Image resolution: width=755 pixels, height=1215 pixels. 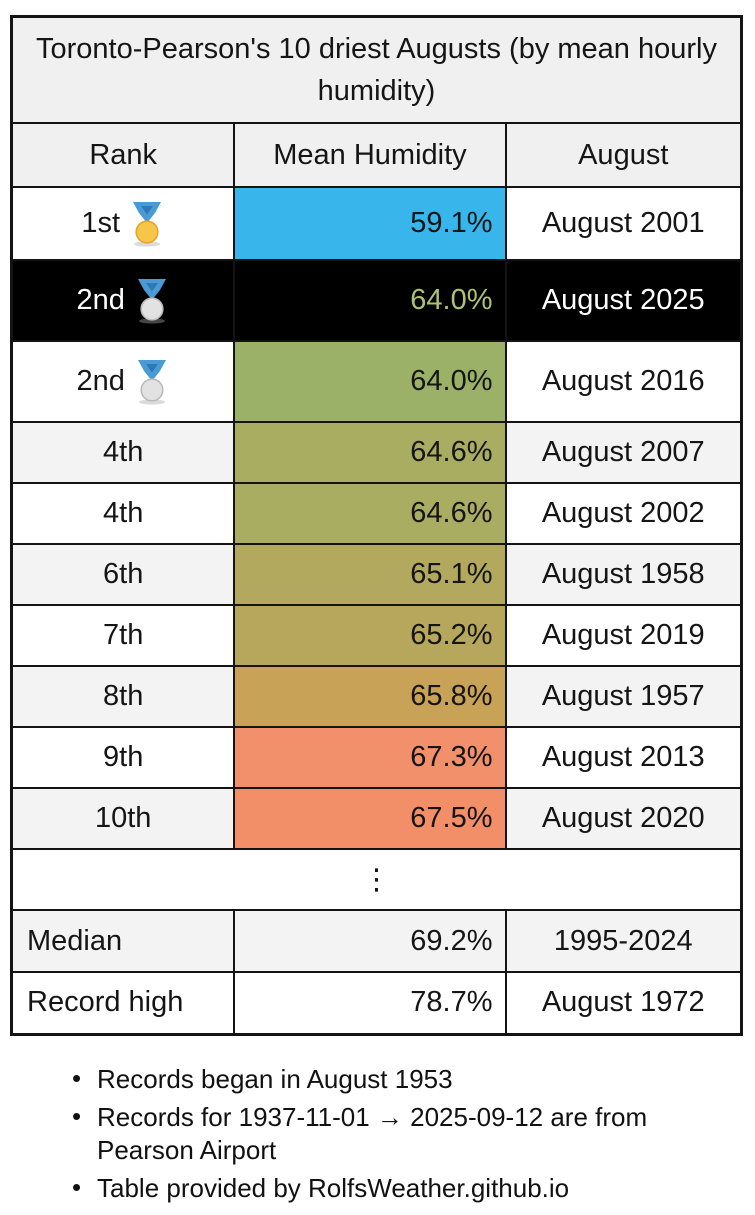 I want to click on august-cell: August 2019, so click(x=623, y=636).